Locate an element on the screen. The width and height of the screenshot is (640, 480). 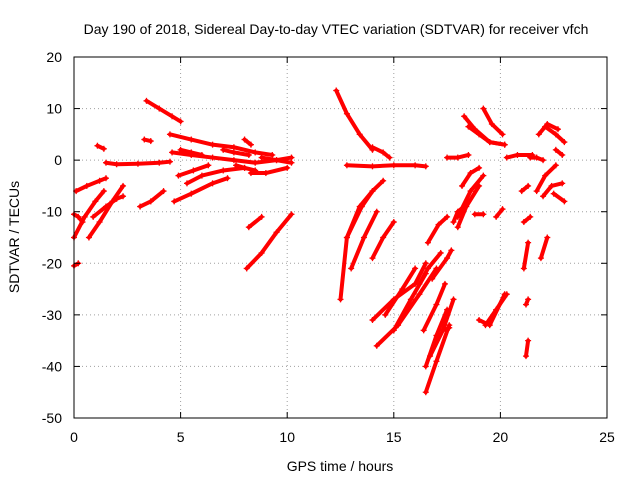
y-tick-label: 20 is located at coordinates (54, 57).